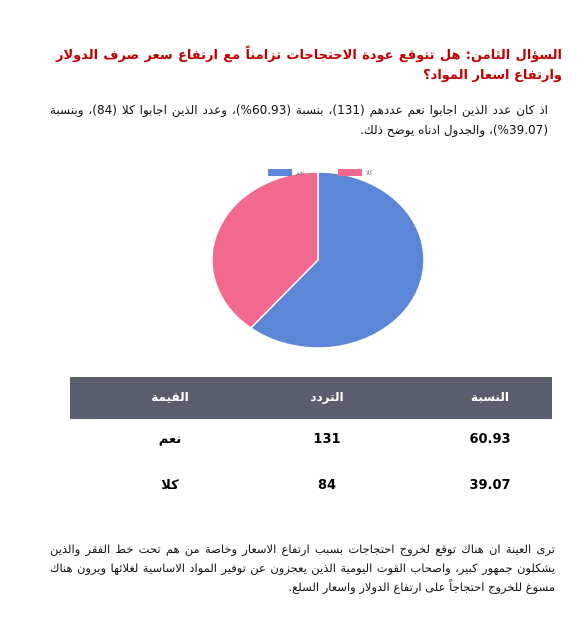  Describe the element at coordinates (300, 173) in the screenshot. I see `legend-label: نعم` at that location.